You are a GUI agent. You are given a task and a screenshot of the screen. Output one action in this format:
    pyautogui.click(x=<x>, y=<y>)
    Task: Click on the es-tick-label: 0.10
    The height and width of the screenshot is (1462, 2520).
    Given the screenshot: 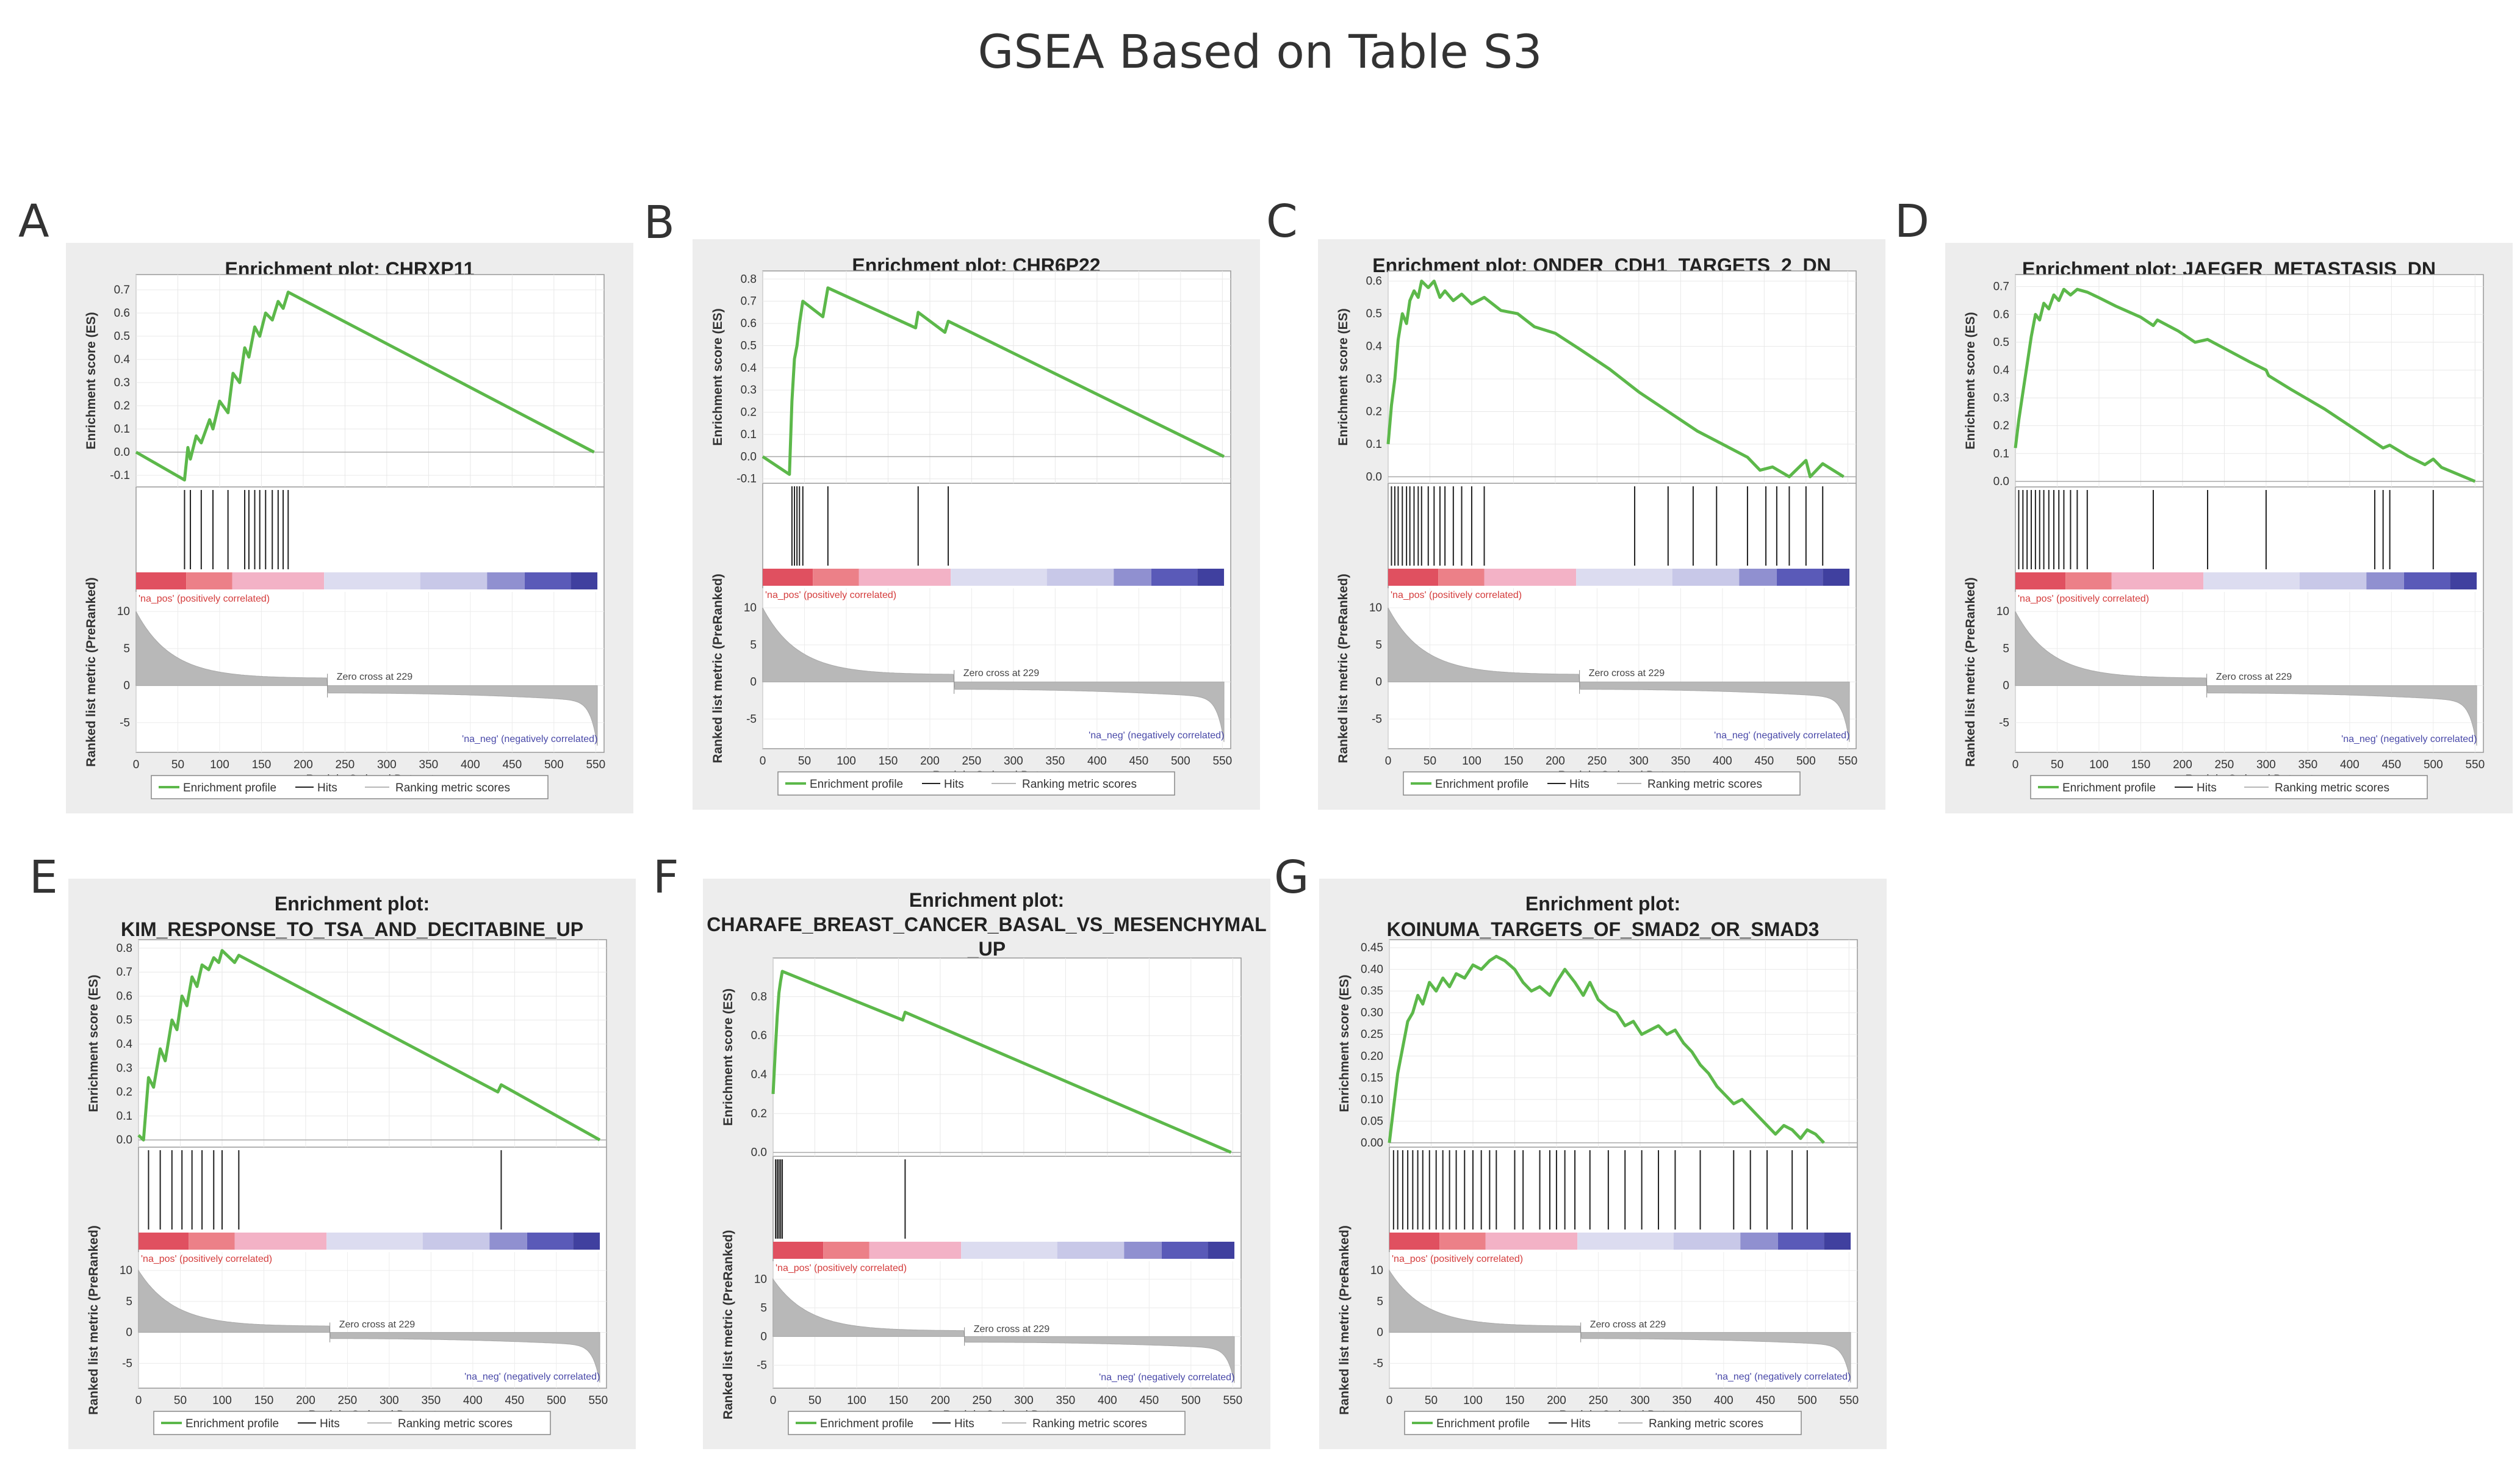 What is the action you would take?
    pyautogui.click(x=1372, y=1099)
    